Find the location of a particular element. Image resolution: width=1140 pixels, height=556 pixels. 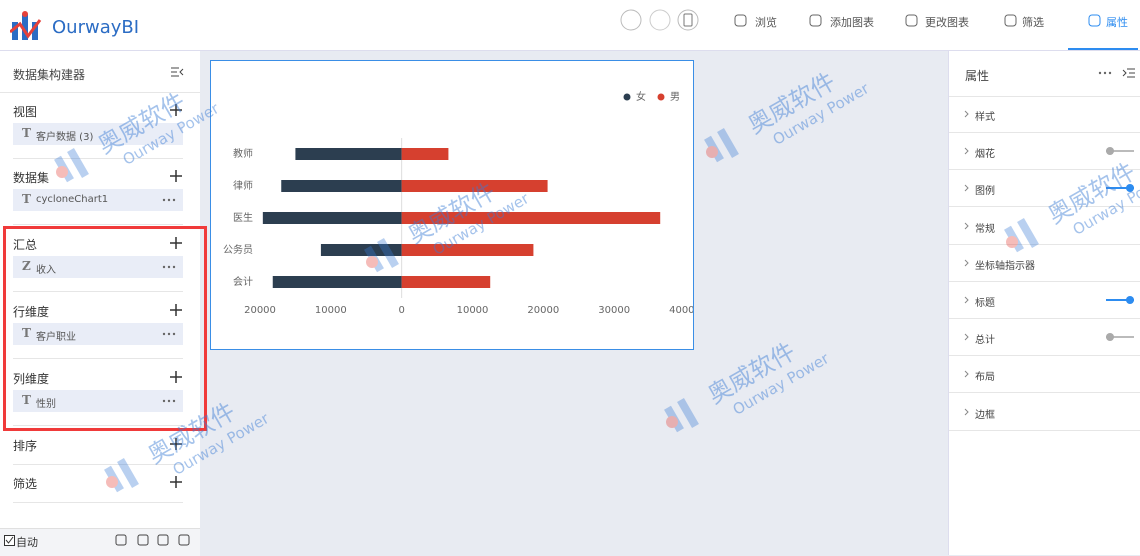

property-item: 布局 is located at coordinates (985, 378).